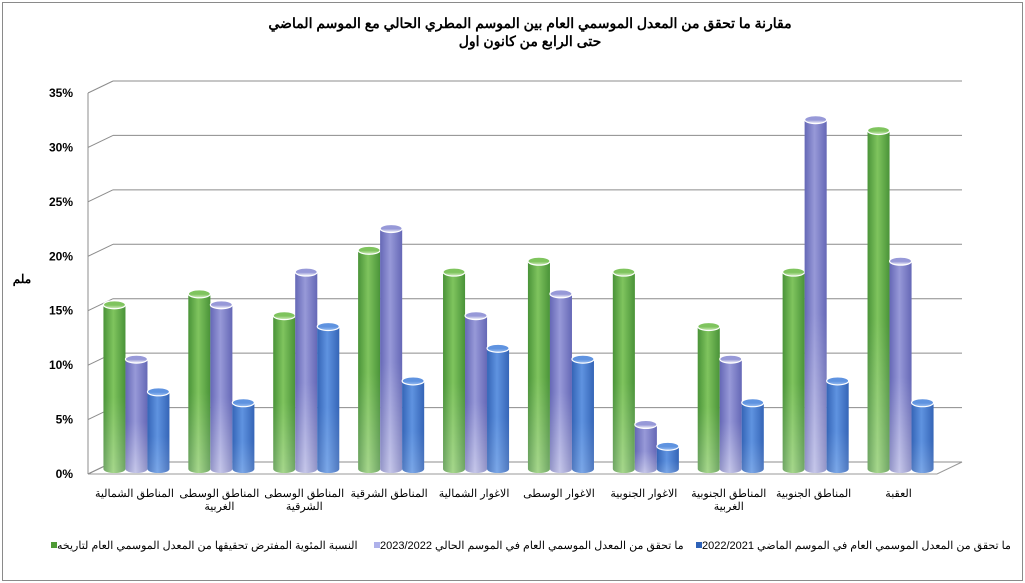 This screenshot has height=583, width=1025. I want to click on x-tick-label-line: الاغوار الشمالية, so click(474, 494).